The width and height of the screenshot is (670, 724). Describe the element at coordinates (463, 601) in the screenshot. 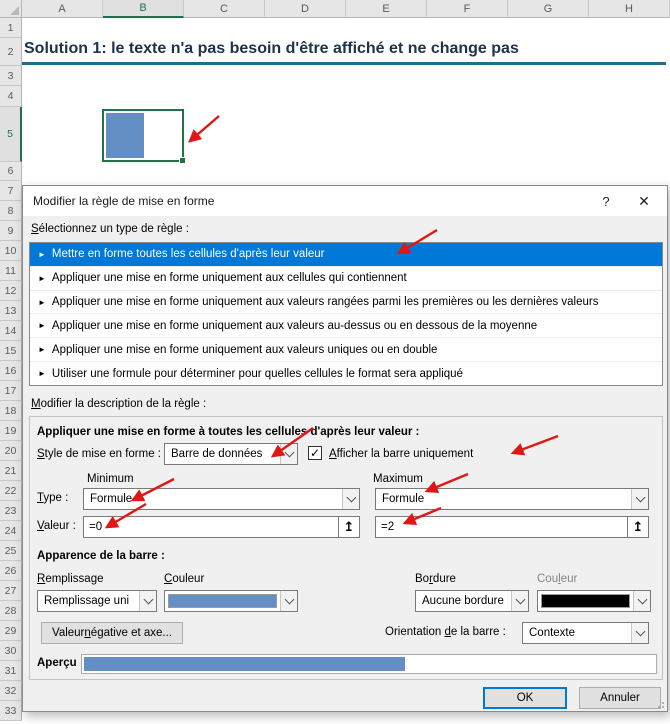

I see `border-type-value: Aucune bordure` at that location.